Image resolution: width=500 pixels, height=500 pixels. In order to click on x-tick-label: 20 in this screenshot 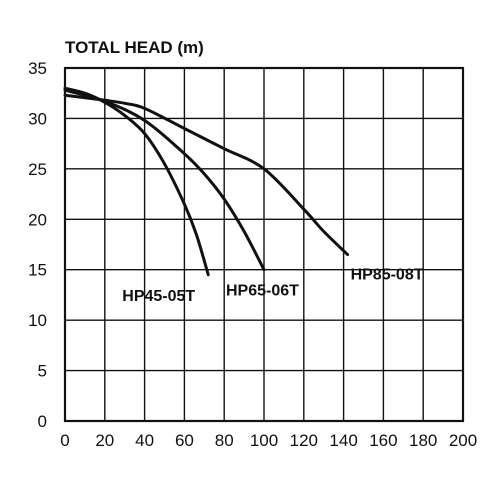, I will do `click(104, 440)`.